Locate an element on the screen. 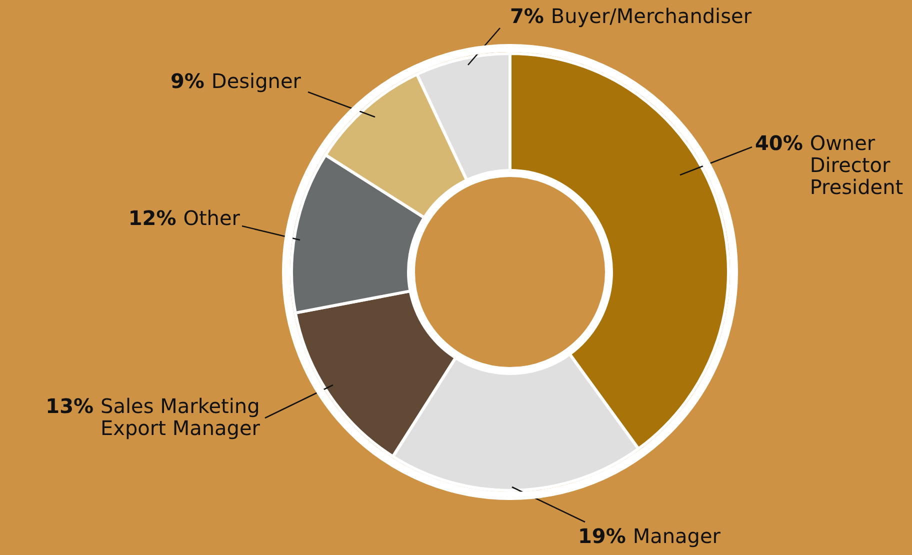 This screenshot has height=555, width=912. slice-label: Buyer/Merchandiser is located at coordinates (651, 16).